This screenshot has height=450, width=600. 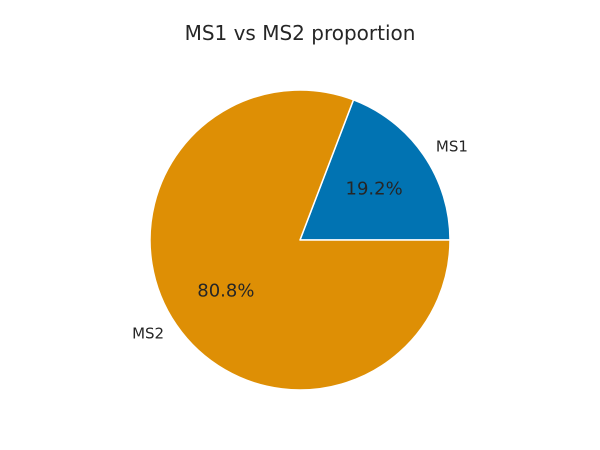 I want to click on pie-slice-ms1, so click(x=375, y=170).